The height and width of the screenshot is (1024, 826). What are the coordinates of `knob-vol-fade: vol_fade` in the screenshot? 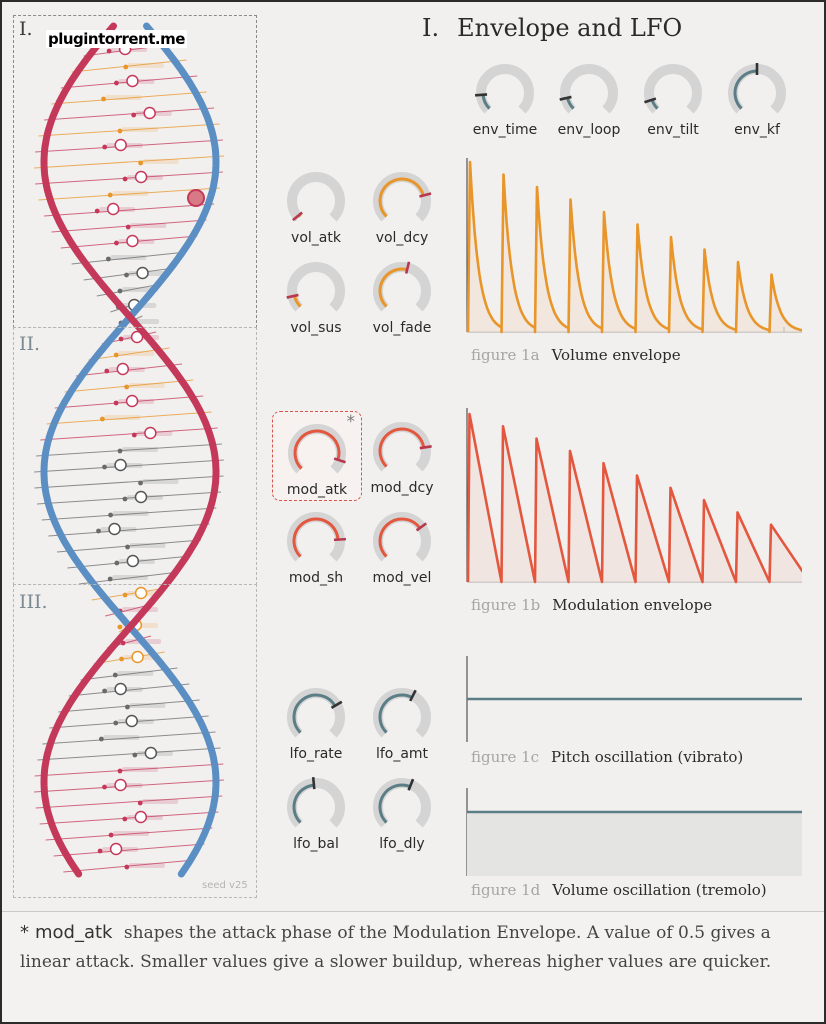 It's located at (402, 298).